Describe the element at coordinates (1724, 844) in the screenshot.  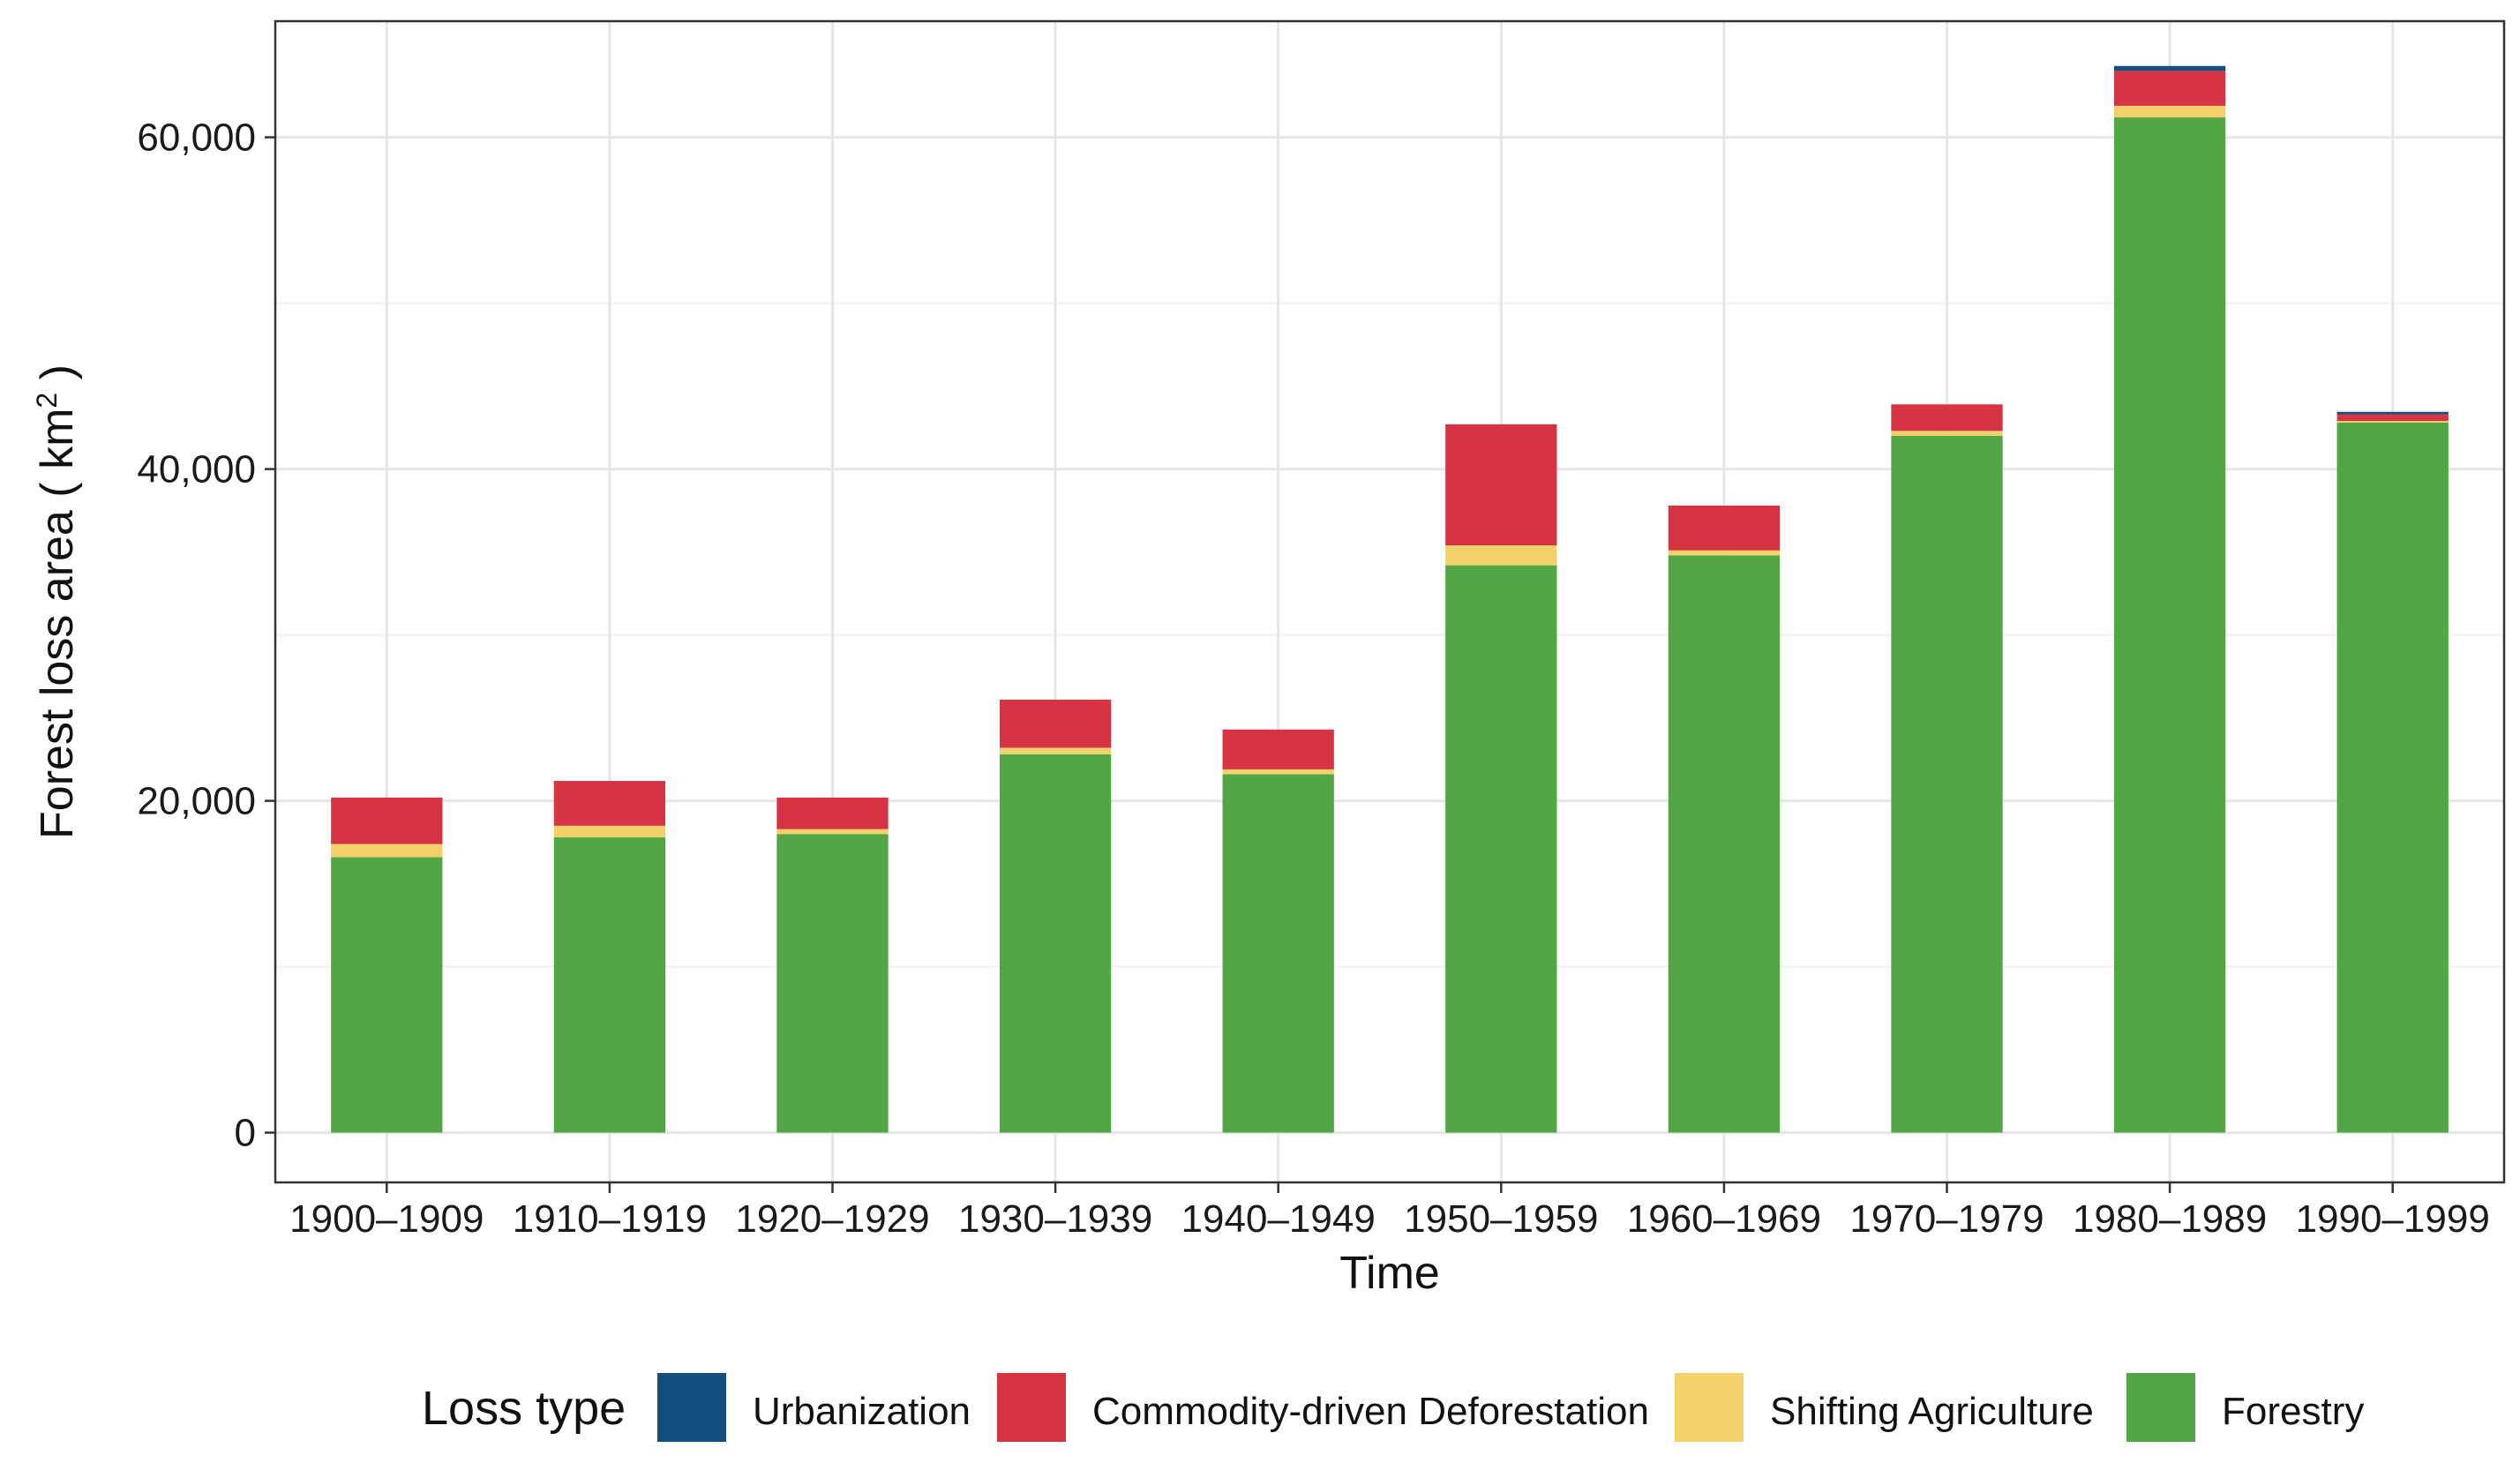
I see `bar-forestry-1960-1969` at that location.